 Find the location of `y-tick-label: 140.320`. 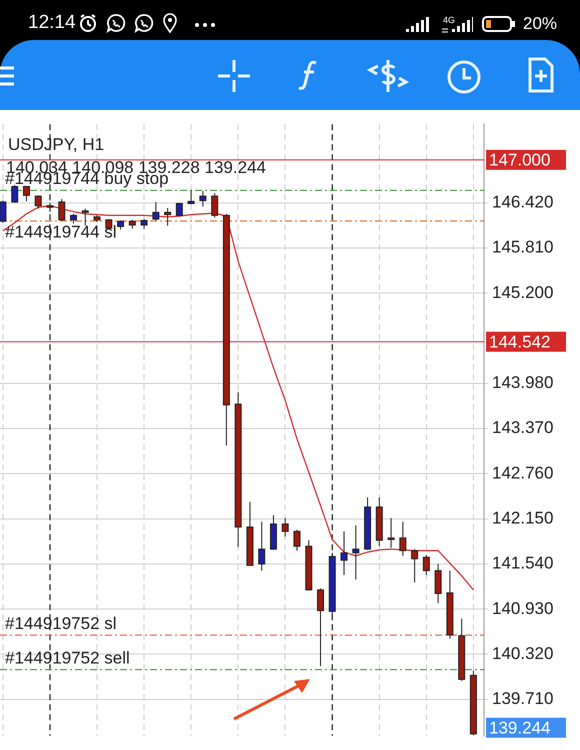

y-tick-label: 140.320 is located at coordinates (523, 653).